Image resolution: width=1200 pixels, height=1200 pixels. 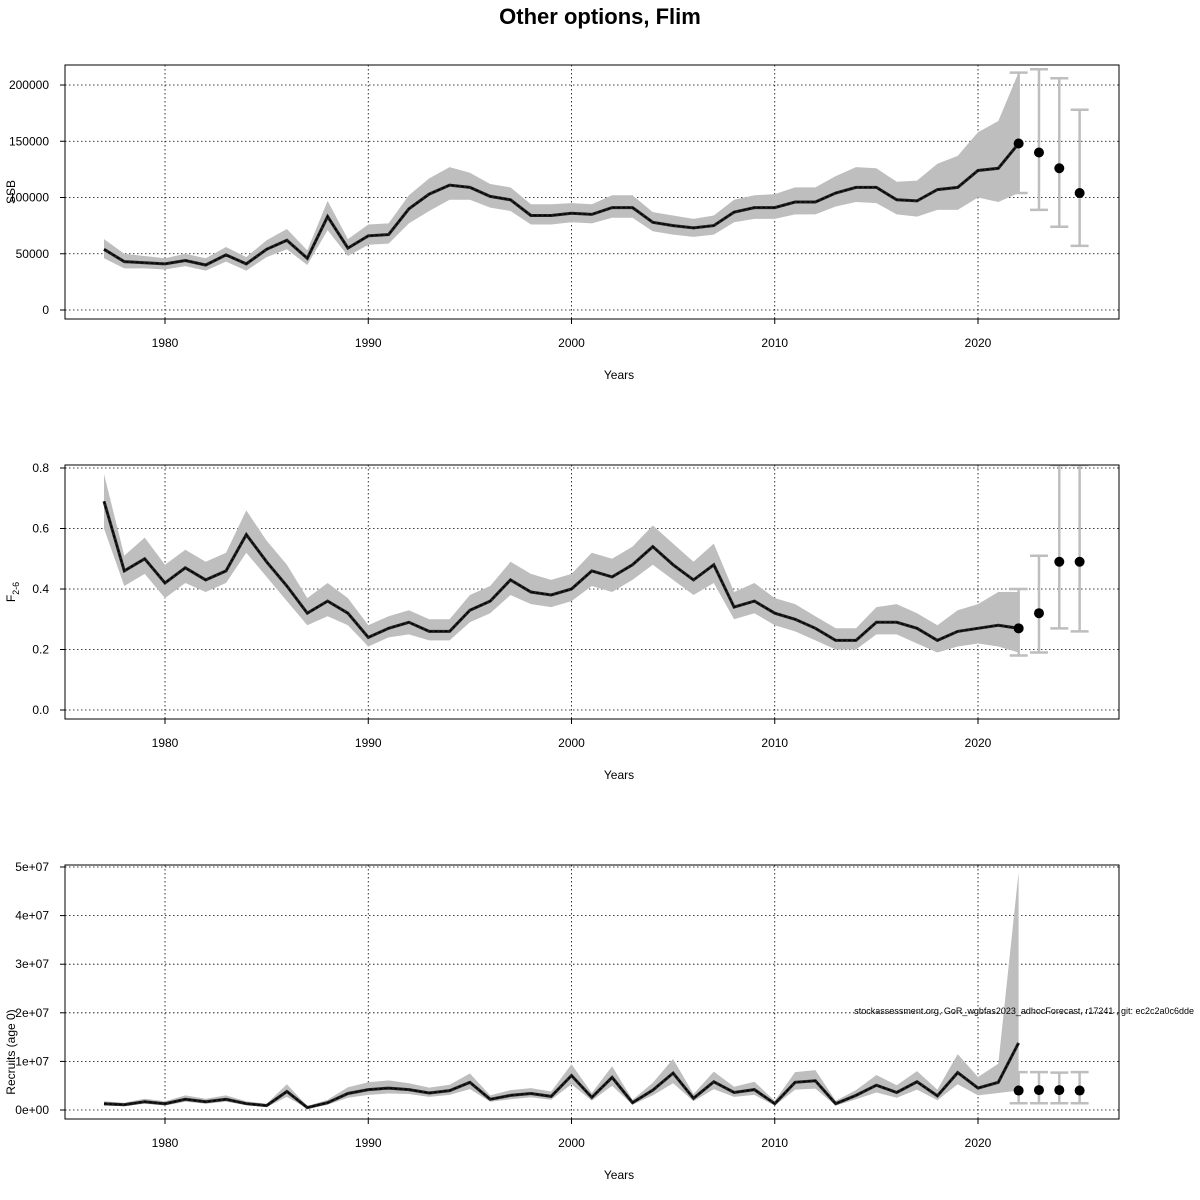 What do you see at coordinates (29, 141) in the screenshot?
I see `y-tick-label: 150000` at bounding box center [29, 141].